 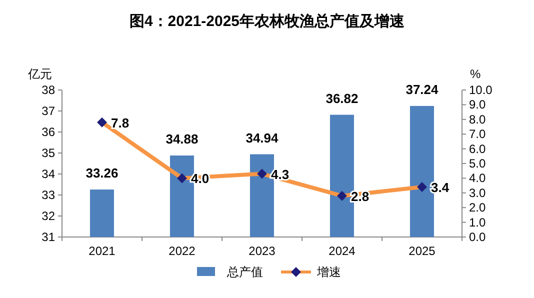 I want to click on y2-tick-label: 4.0, so click(x=477, y=178).